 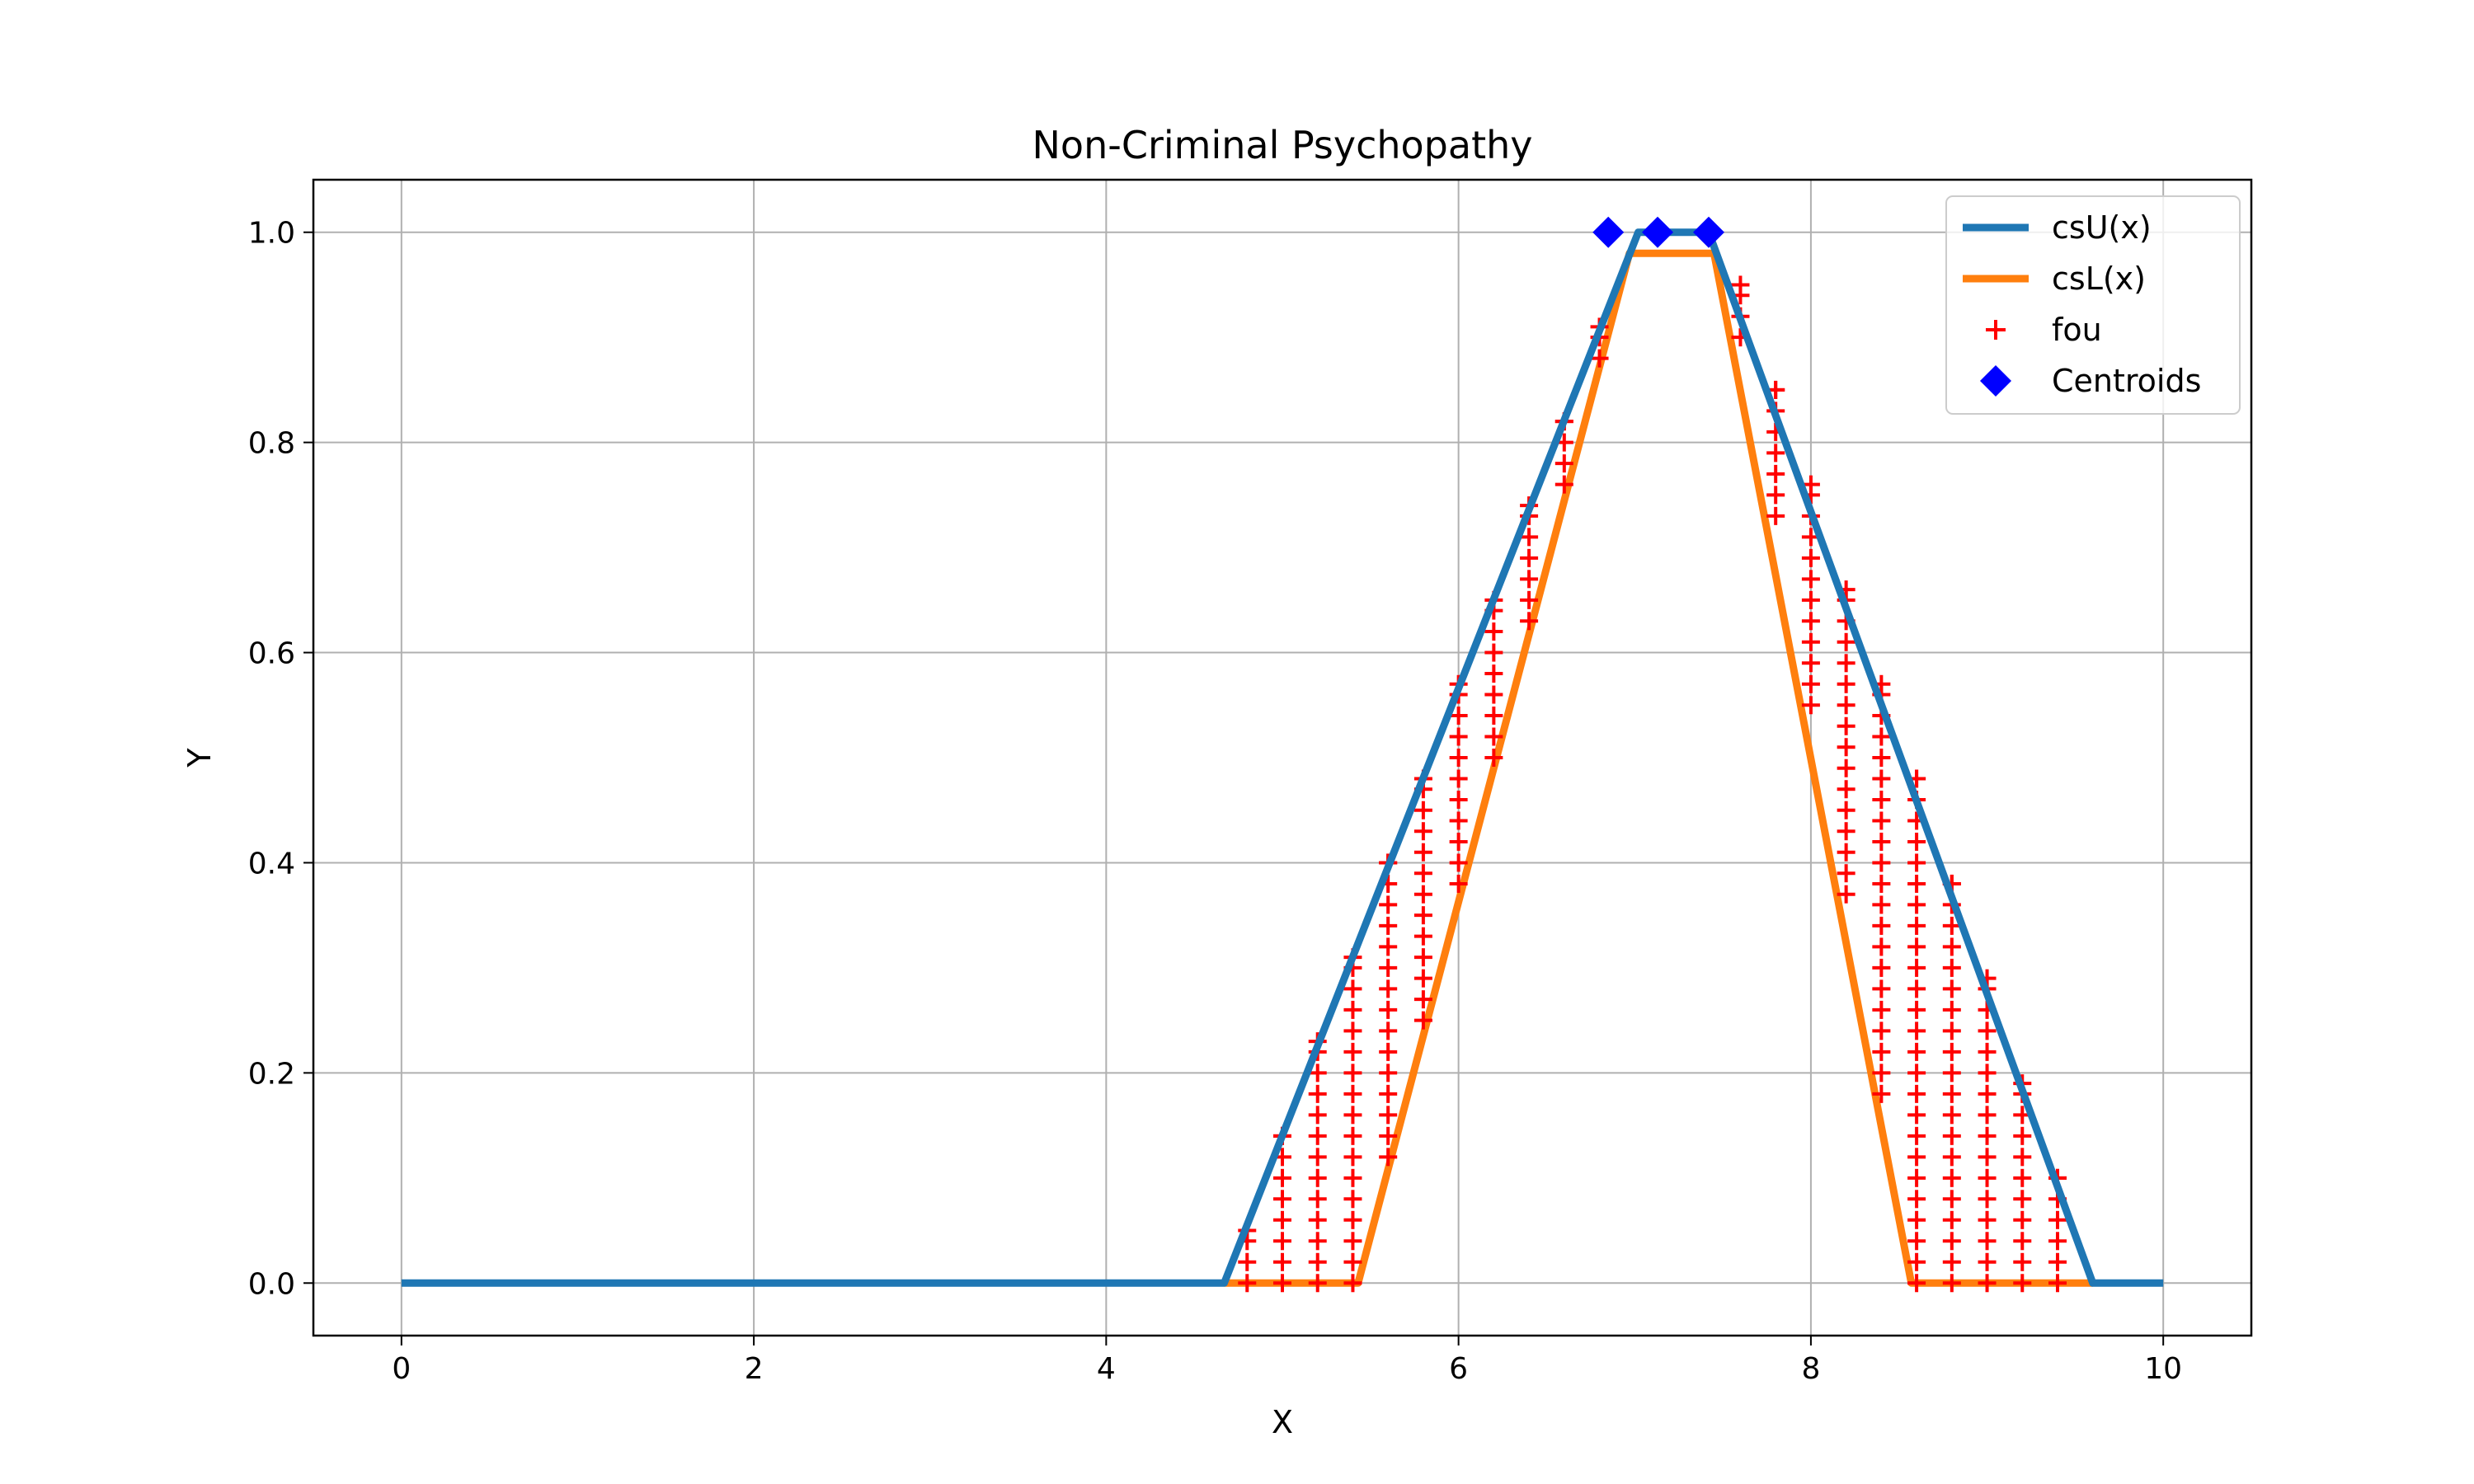 I want to click on x-tick-label: 8, so click(x=1810, y=1369).